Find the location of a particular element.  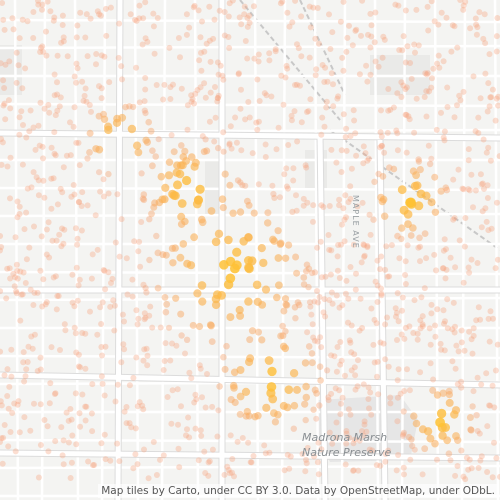

minor-street is located at coordinates (16, 250).